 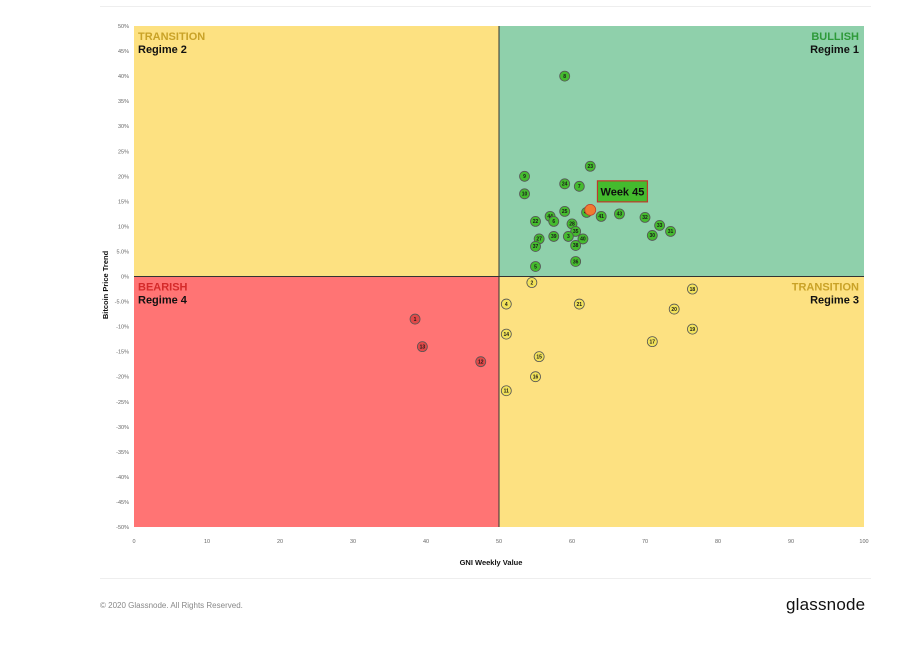 I want to click on y-tick-label: -40%, so click(x=122, y=478).